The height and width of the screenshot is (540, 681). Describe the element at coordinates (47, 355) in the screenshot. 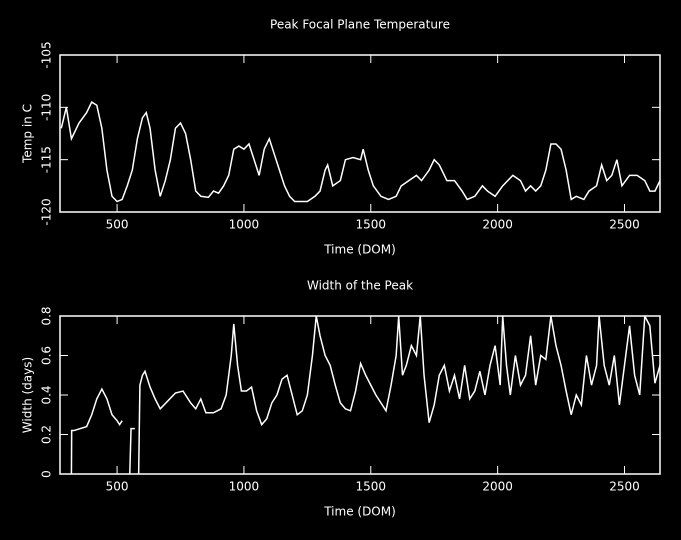

I see `y-tick-label: 0.6` at that location.